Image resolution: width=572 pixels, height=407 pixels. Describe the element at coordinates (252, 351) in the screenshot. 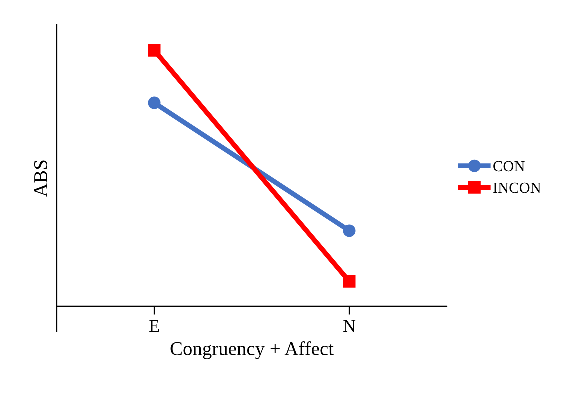

I see `x-axis-title: Congruency + Affect` at that location.